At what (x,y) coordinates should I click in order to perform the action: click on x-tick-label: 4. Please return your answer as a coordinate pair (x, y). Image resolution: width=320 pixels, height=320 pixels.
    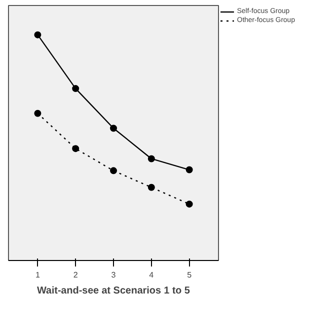
    Looking at the image, I should click on (151, 275).